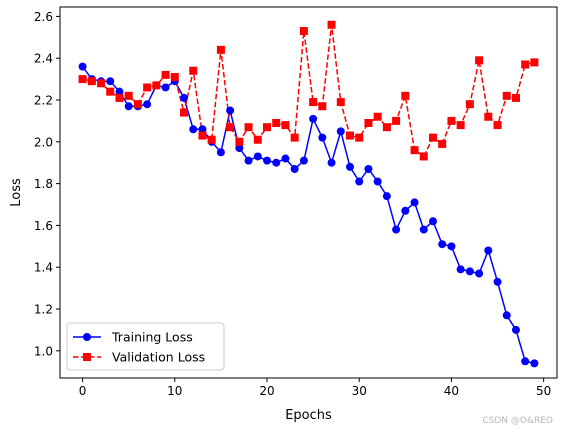 The width and height of the screenshot is (567, 432). What do you see at coordinates (266, 391) in the screenshot?
I see `x-tick-label: 20` at bounding box center [266, 391].